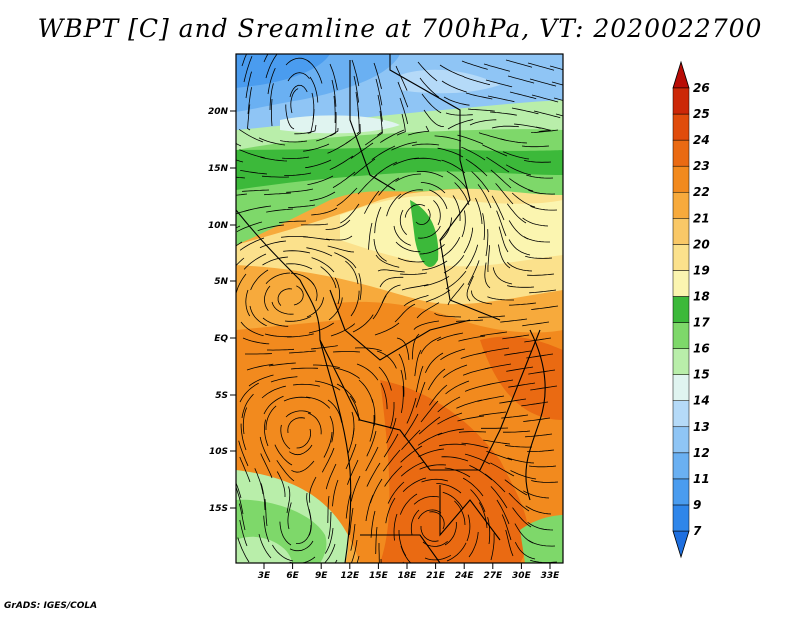  I want to click on colorbar-label: 18, so click(701, 296).